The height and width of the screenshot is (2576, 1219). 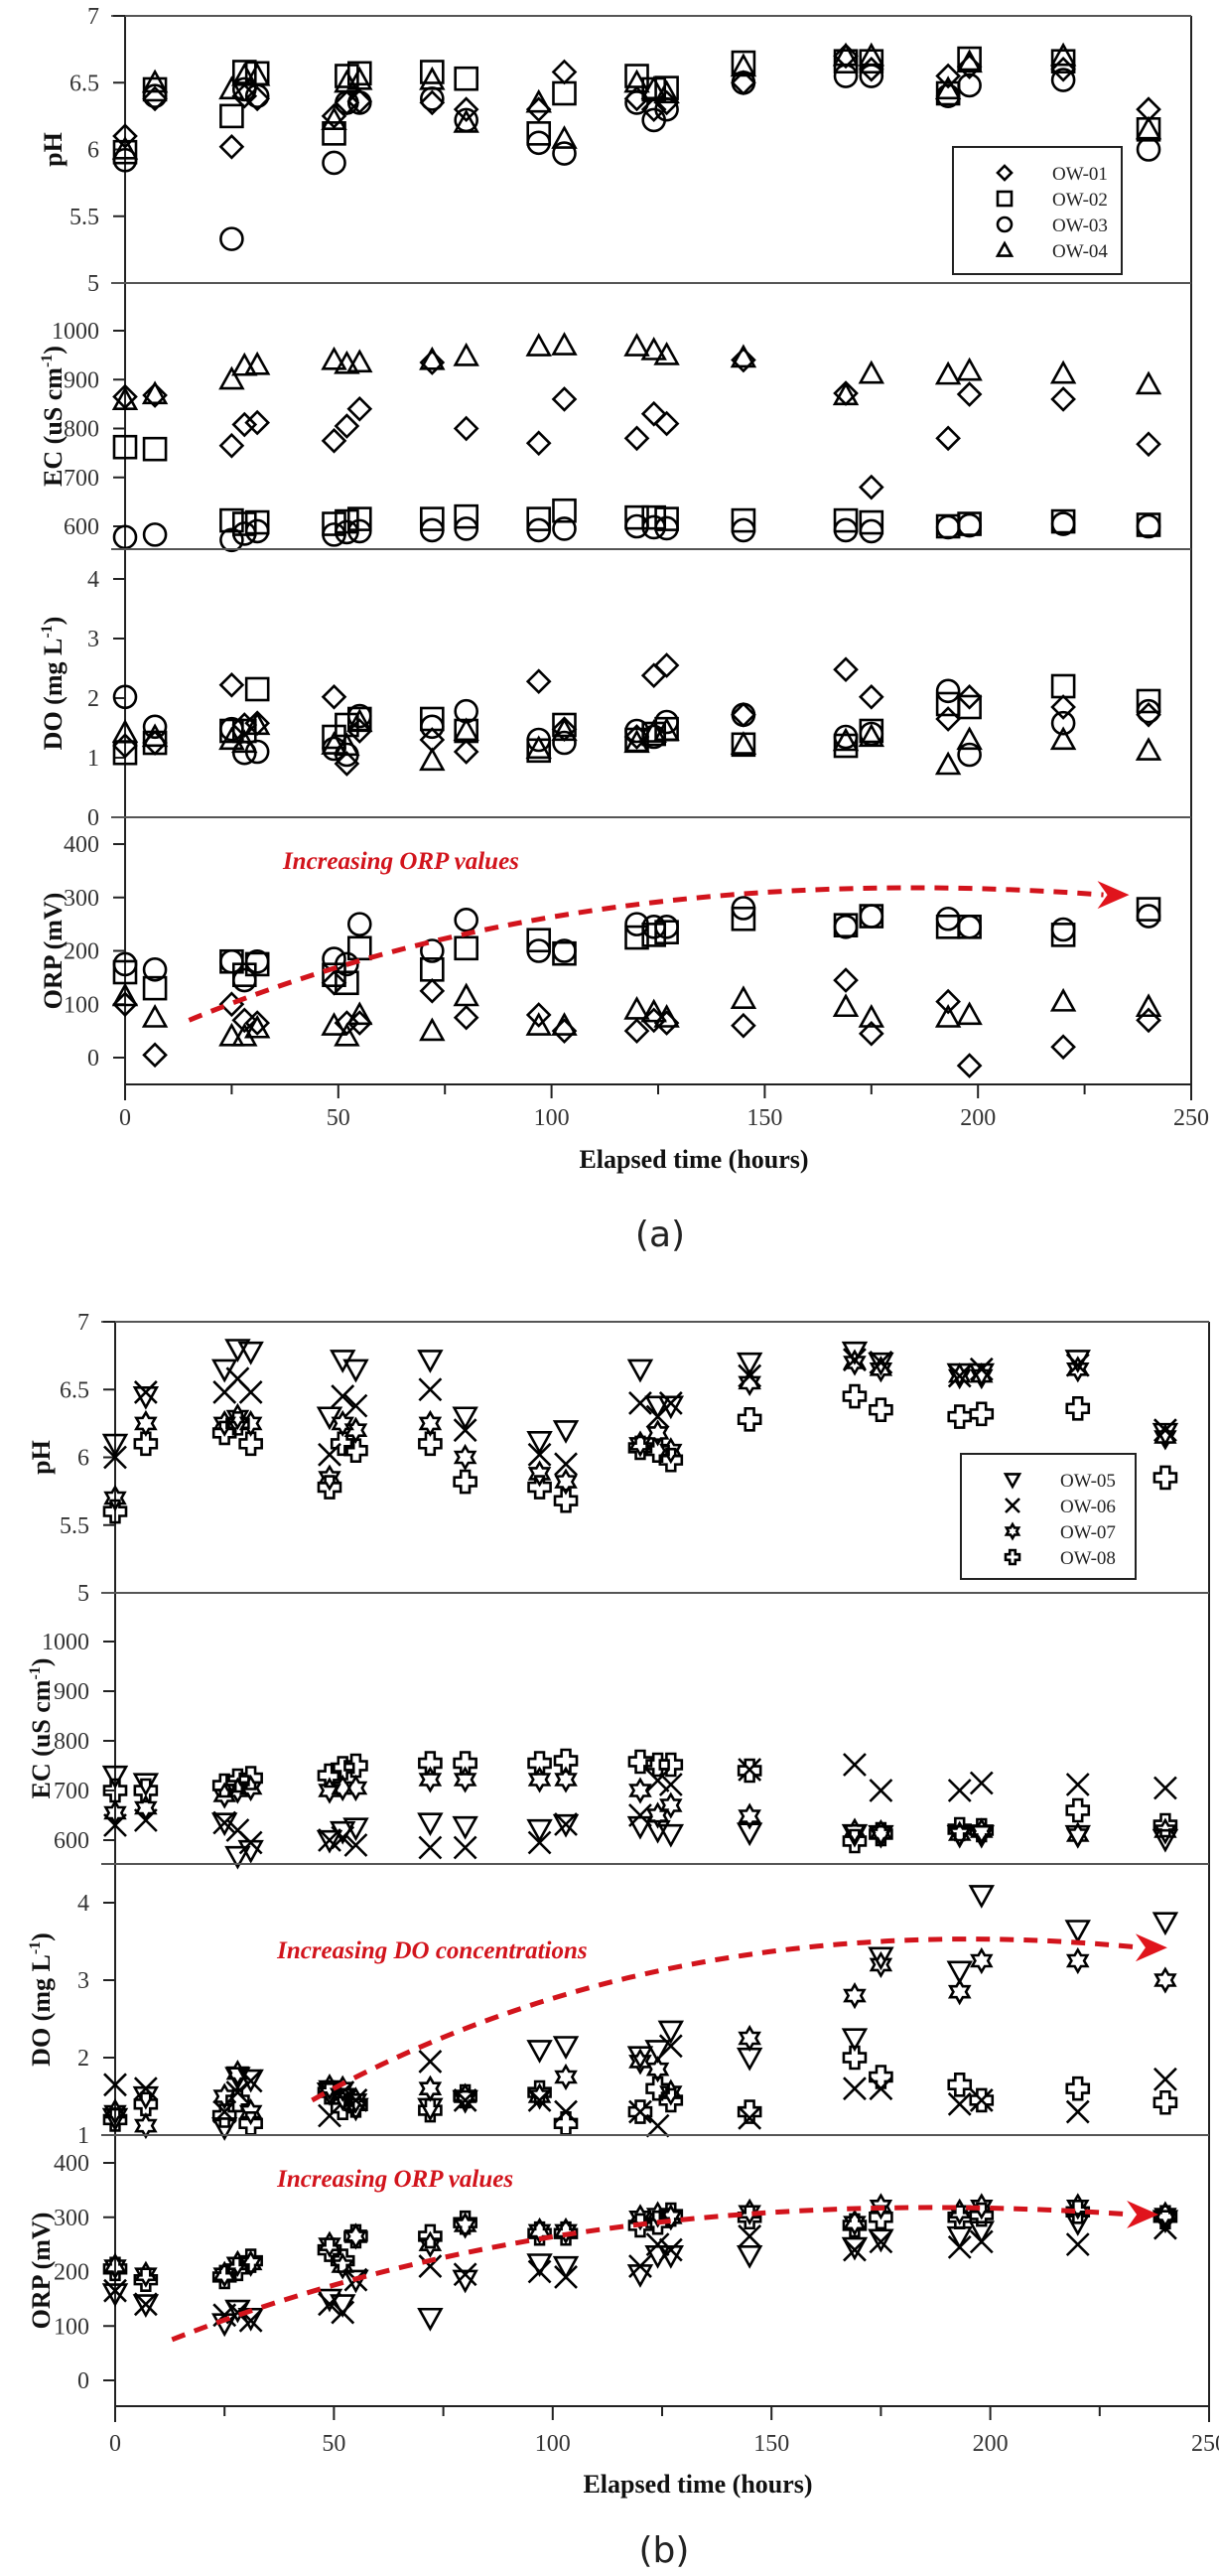 What do you see at coordinates (53, 622) in the screenshot?
I see `paren: )` at bounding box center [53, 622].